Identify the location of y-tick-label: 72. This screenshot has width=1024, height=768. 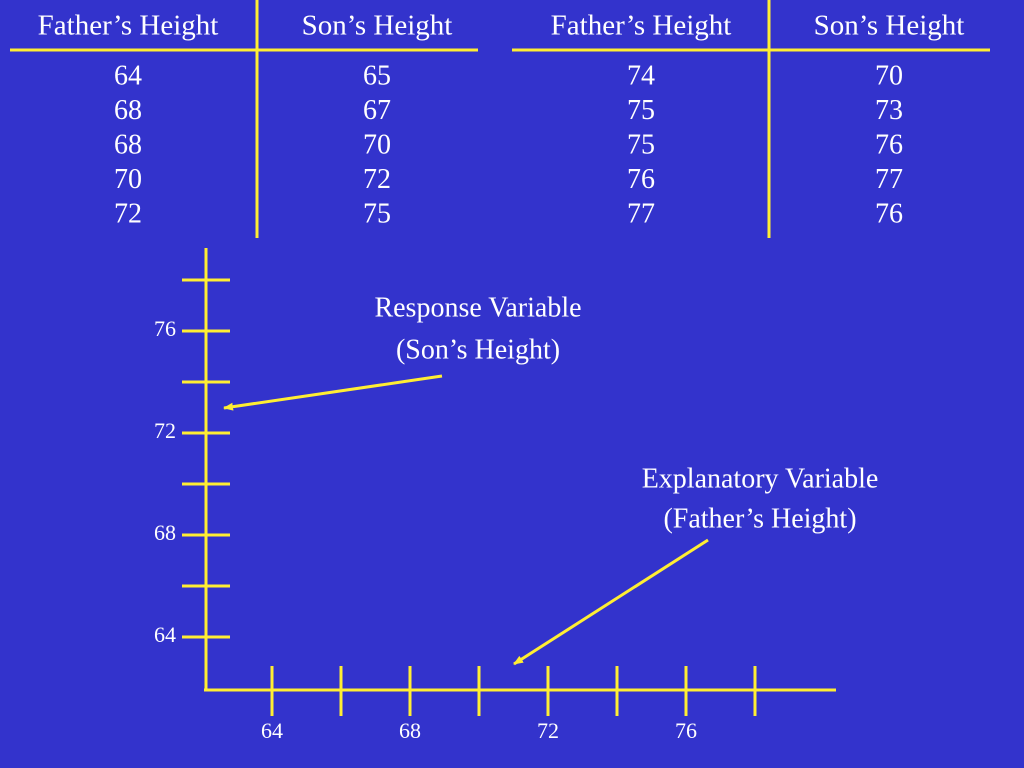
(165, 430).